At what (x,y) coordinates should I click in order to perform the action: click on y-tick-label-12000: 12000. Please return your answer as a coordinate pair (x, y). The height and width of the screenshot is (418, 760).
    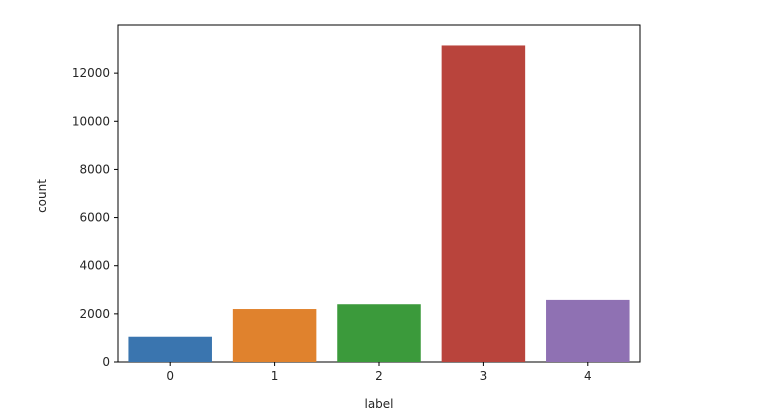
    Looking at the image, I should click on (91, 73).